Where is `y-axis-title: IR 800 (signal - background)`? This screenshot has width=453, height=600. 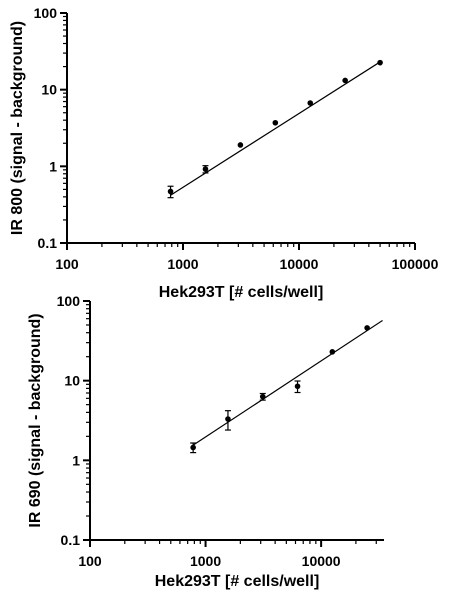 y-axis-title: IR 800 (signal - background) is located at coordinates (17, 128).